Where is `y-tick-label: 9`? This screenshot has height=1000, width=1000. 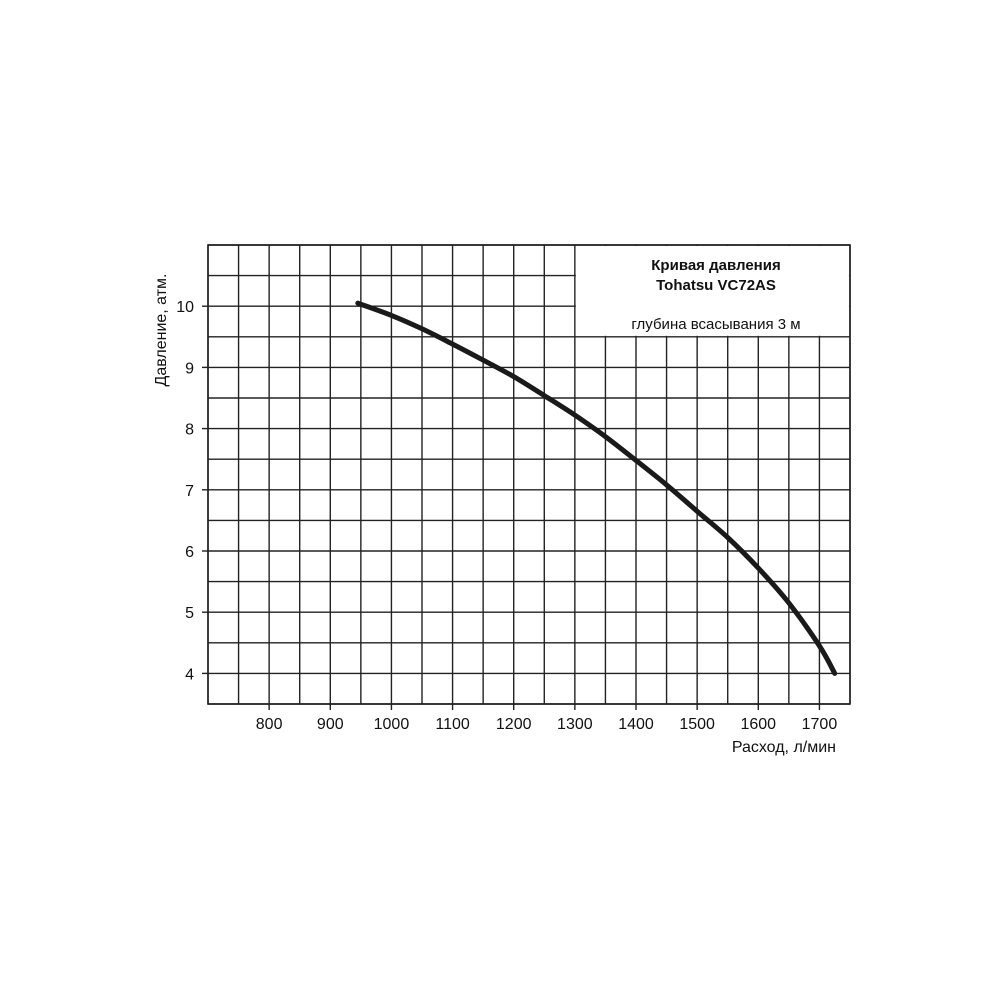 y-tick-label: 9 is located at coordinates (189, 368).